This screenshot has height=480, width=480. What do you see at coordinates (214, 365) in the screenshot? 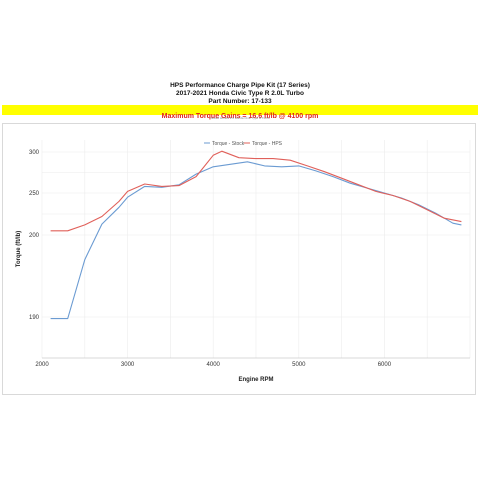
I see `x-tick-label: 4000` at bounding box center [214, 365].